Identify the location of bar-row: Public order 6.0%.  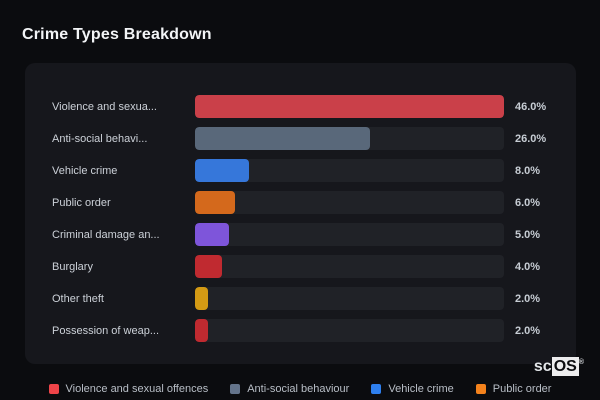
(314, 202).